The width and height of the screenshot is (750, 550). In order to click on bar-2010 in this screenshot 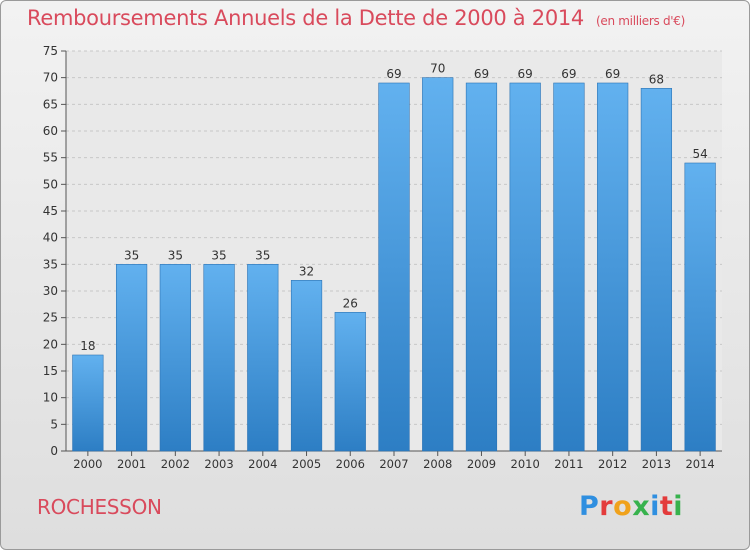, I will do `click(525, 267)`.